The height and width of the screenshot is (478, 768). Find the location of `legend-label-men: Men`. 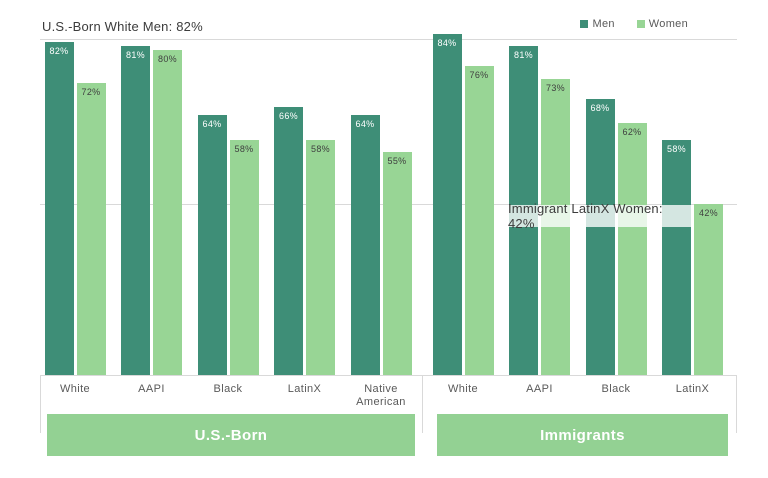

legend-label-men: Men is located at coordinates (603, 24).